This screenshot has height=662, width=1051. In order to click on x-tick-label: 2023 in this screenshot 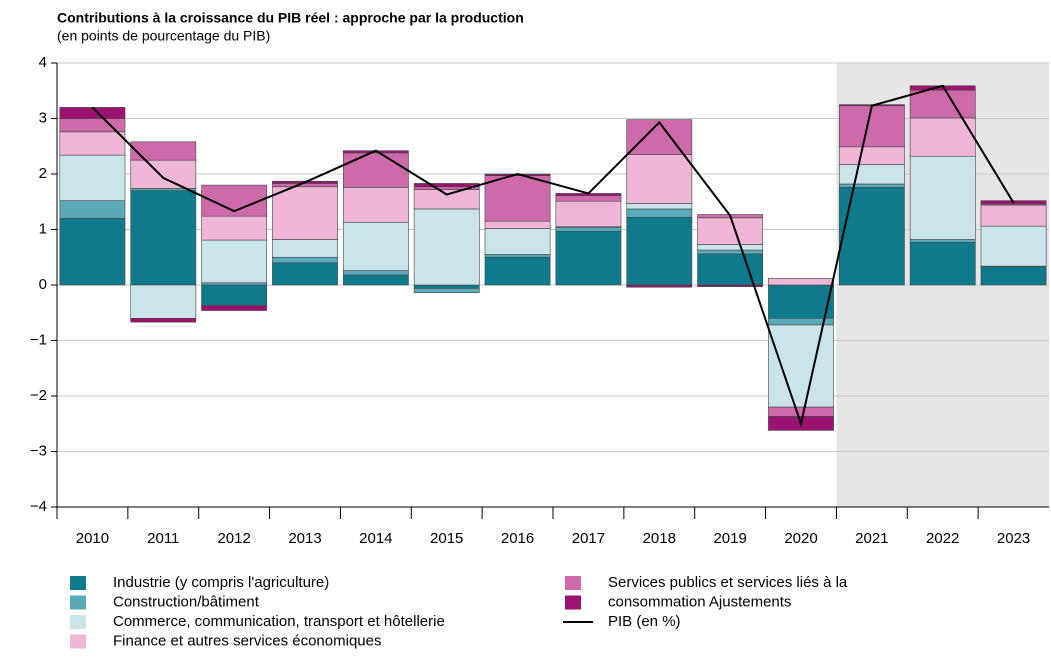, I will do `click(1013, 538)`.